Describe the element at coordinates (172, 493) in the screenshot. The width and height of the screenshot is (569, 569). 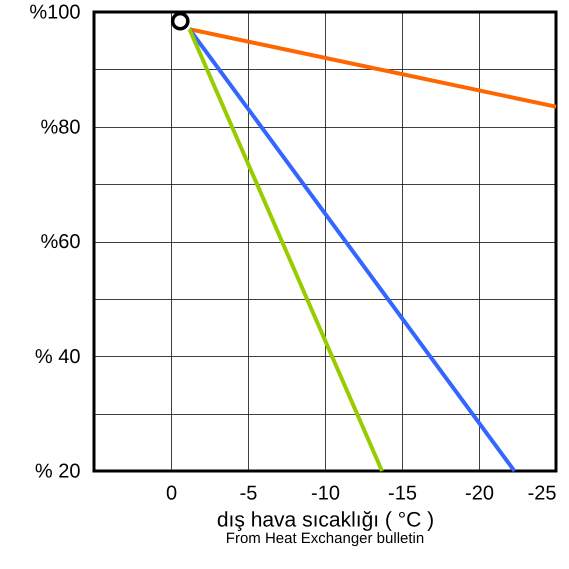
I see `x-tick-label: 0` at that location.